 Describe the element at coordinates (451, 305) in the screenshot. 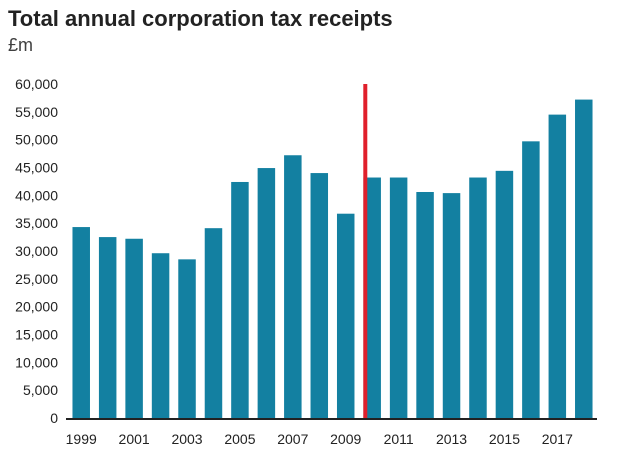

I see `bar-2013` at that location.